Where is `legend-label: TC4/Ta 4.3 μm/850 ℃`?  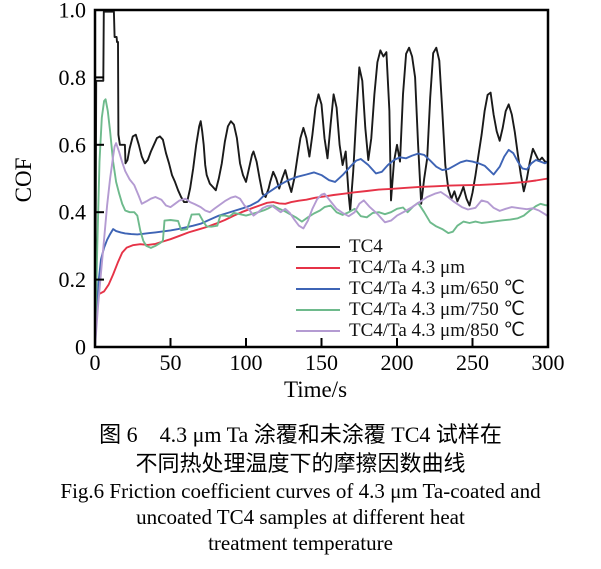
legend-label: TC4/Ta 4.3 μm/850 ℃ is located at coordinates (437, 330).